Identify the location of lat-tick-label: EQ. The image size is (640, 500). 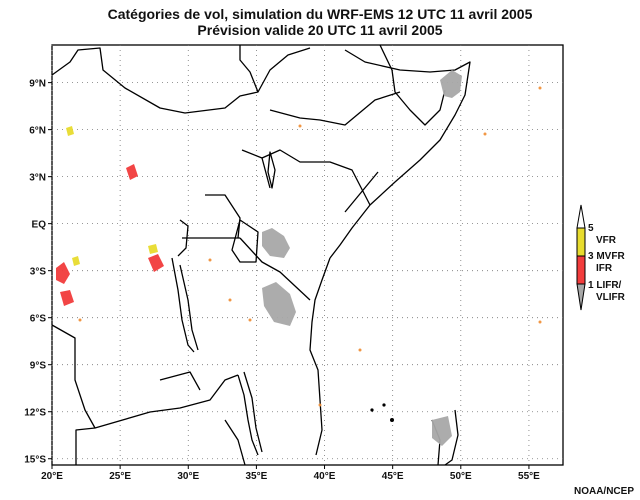
(39, 225).